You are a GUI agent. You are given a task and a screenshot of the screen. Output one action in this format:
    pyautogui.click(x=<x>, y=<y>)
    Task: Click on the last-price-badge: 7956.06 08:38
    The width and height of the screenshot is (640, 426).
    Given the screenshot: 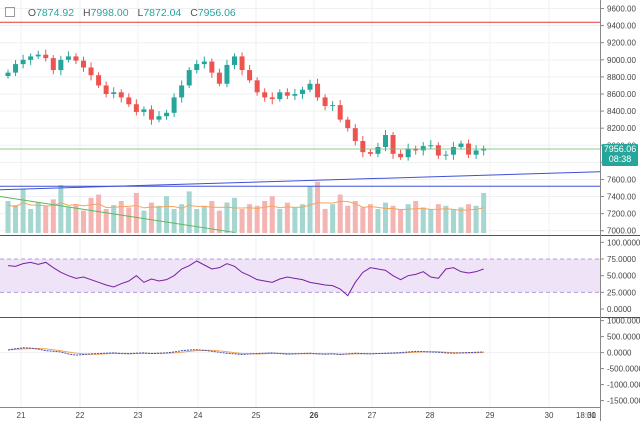 What is the action you would take?
    pyautogui.click(x=620, y=155)
    